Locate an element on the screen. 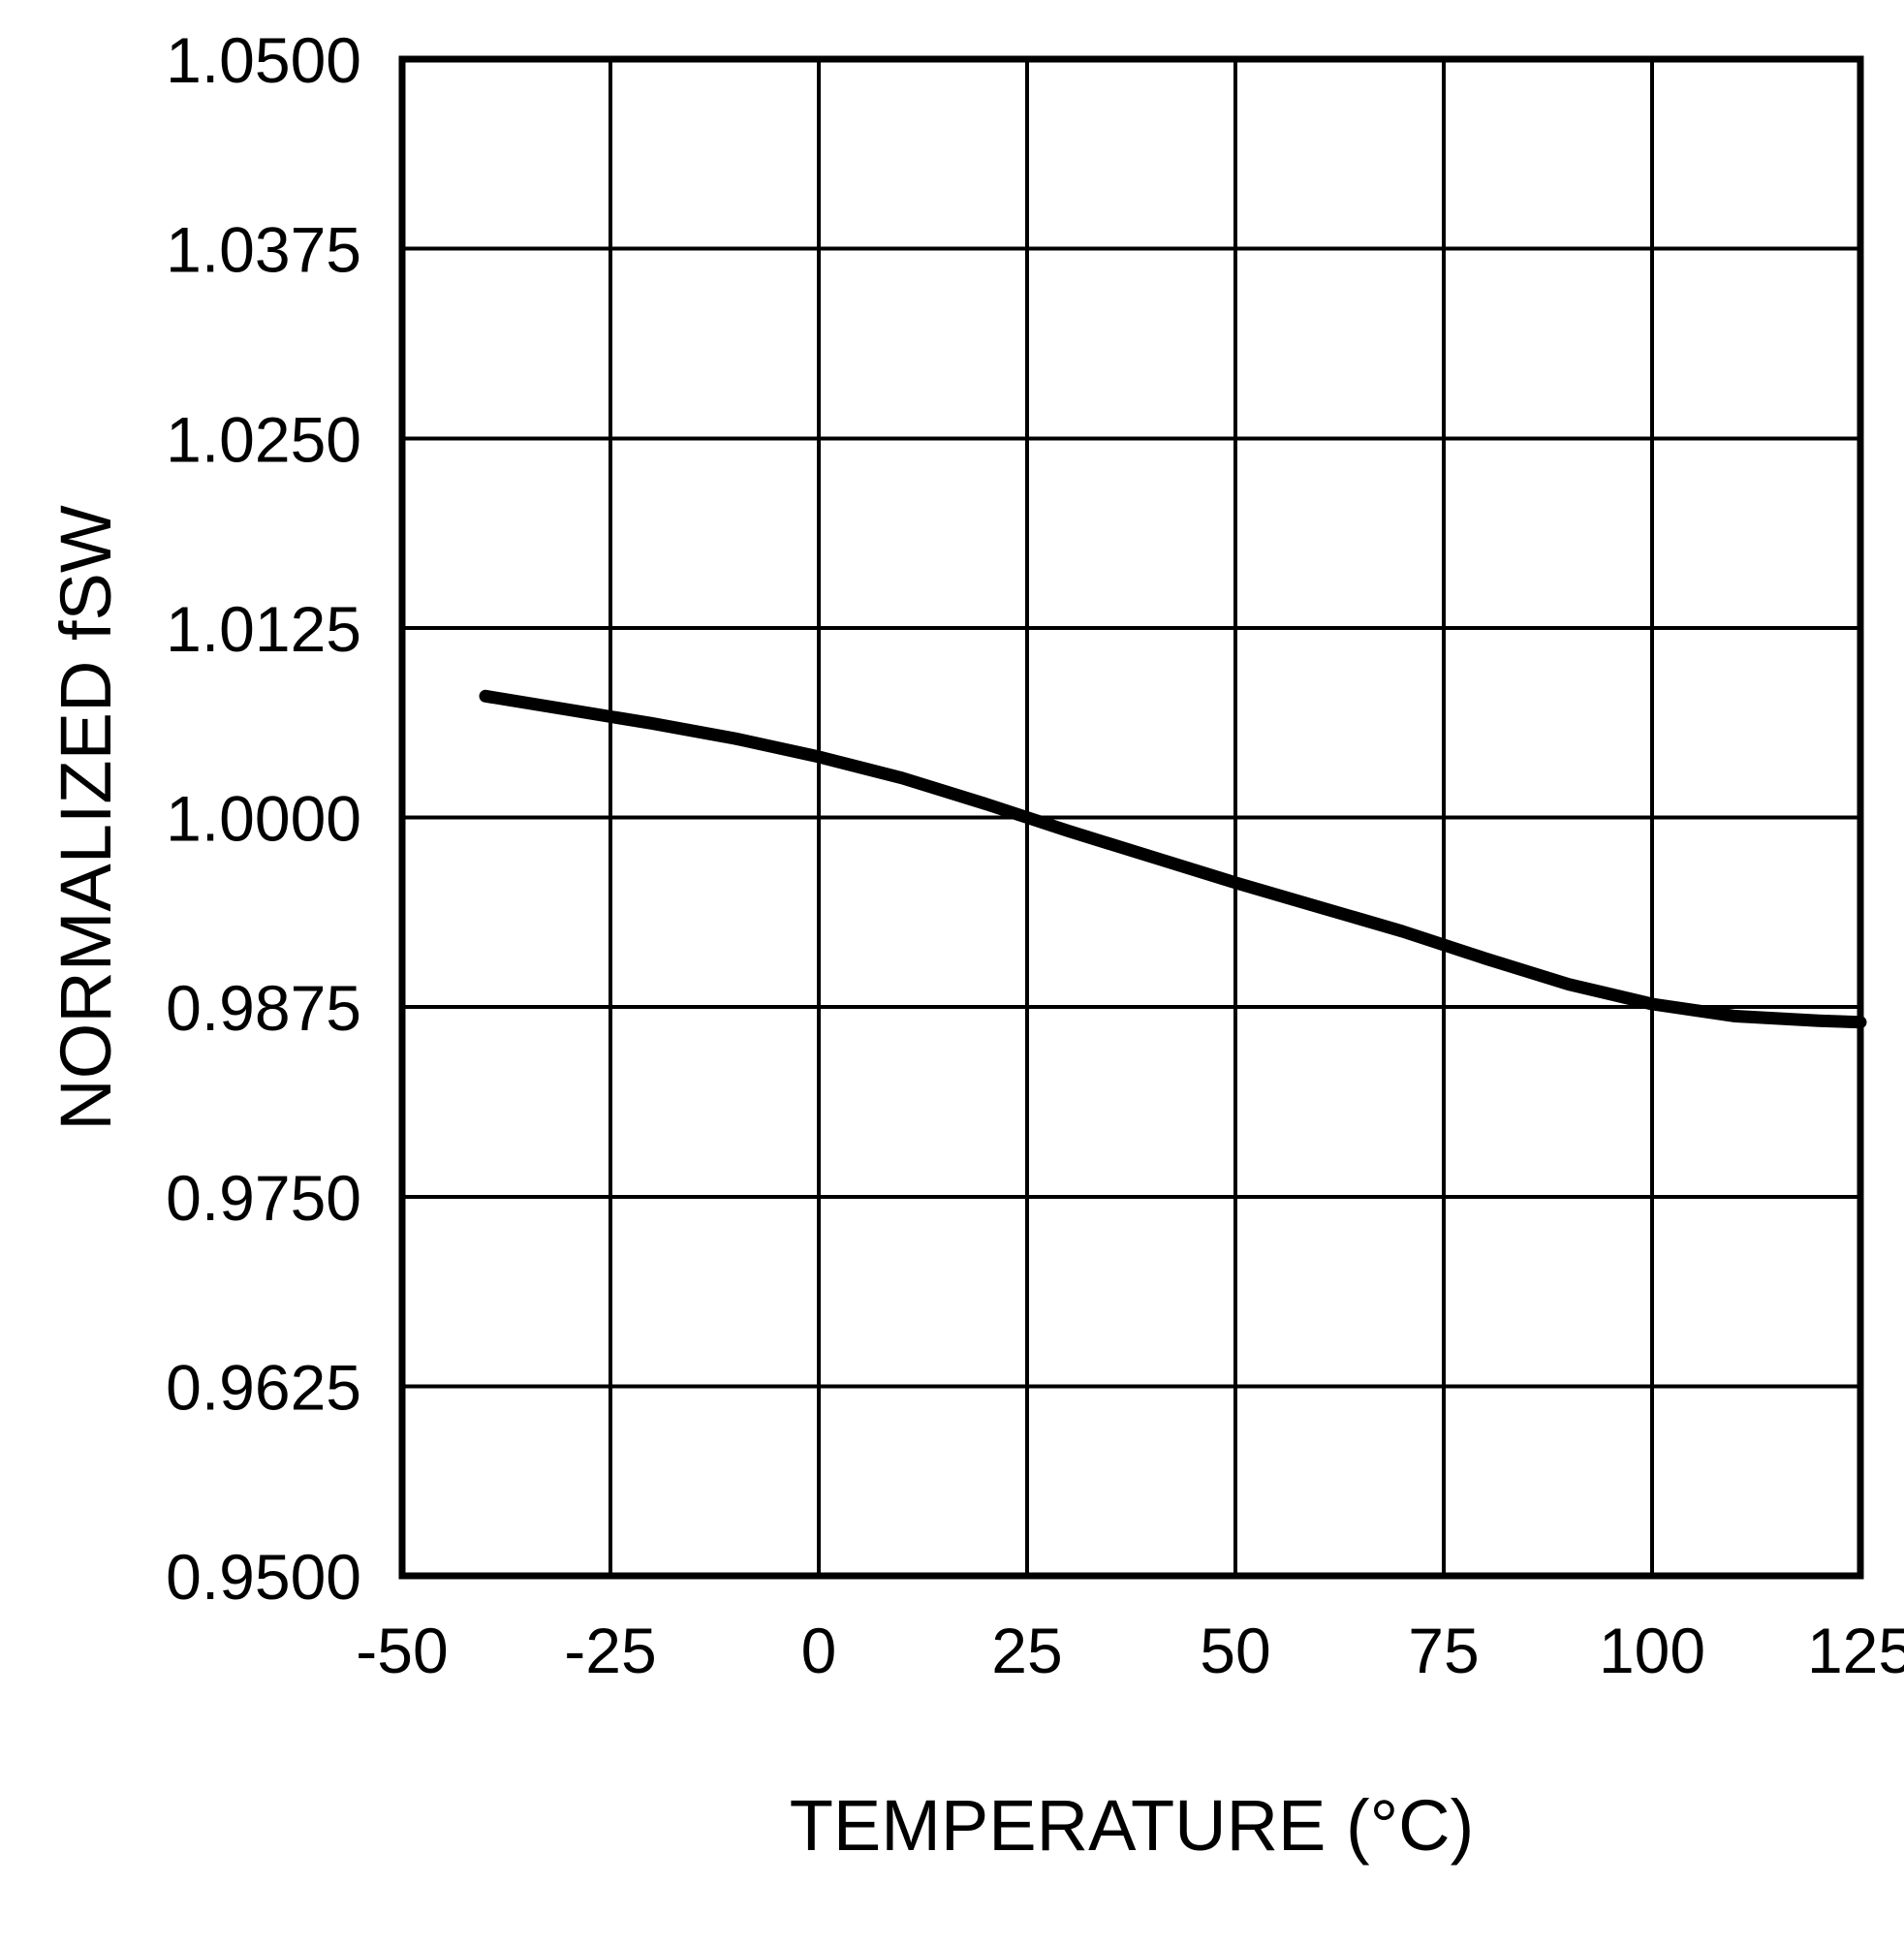 The width and height of the screenshot is (1904, 1947). x-tick-label: 75 is located at coordinates (1444, 1650).